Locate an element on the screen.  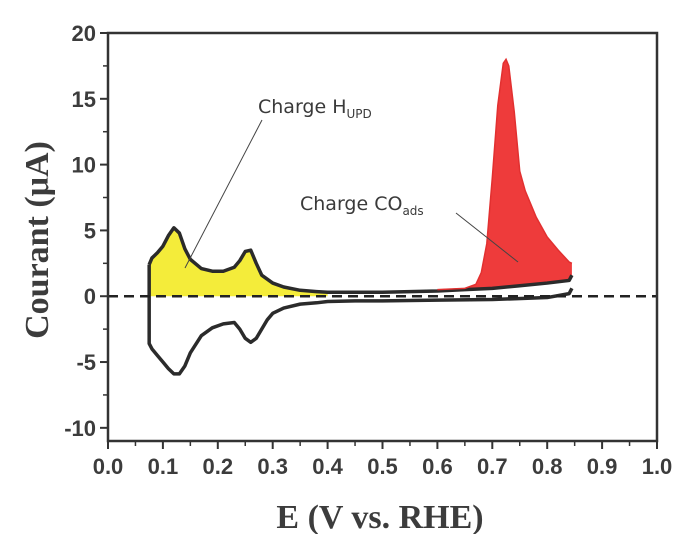
x-axis-ticks: 0.0 0.1 0.2 0.3 0.4 0.5 0.6 0.7 0.8 0.9 1.0 is located at coordinates (383, 460).